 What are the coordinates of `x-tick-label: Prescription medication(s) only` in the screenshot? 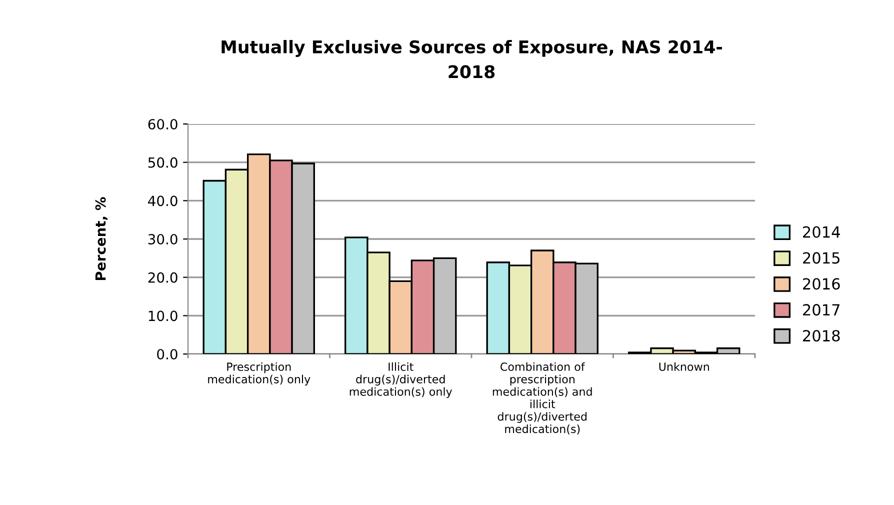 It's located at (259, 374).